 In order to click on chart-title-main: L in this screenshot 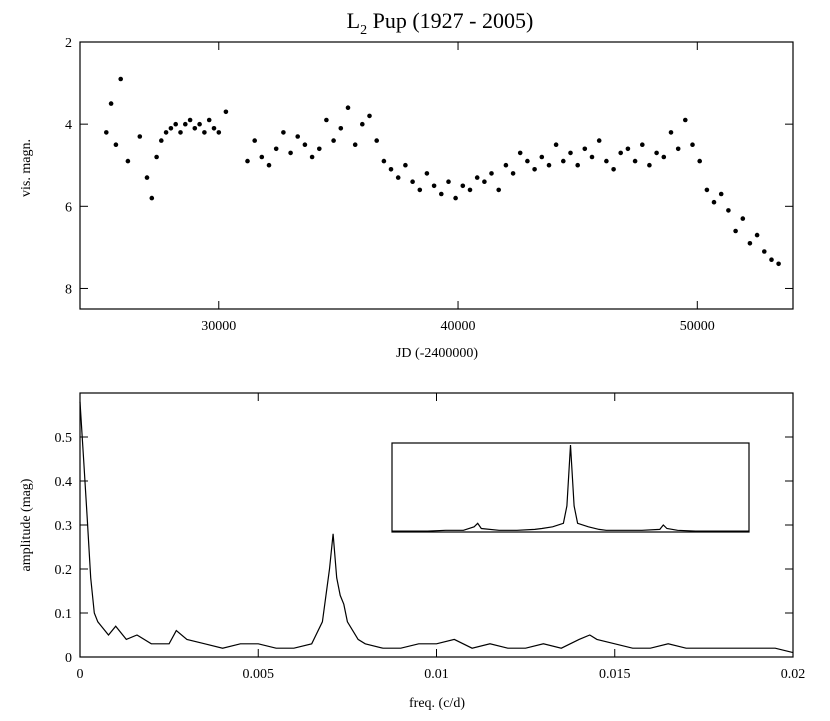, I will do `click(353, 20)`.